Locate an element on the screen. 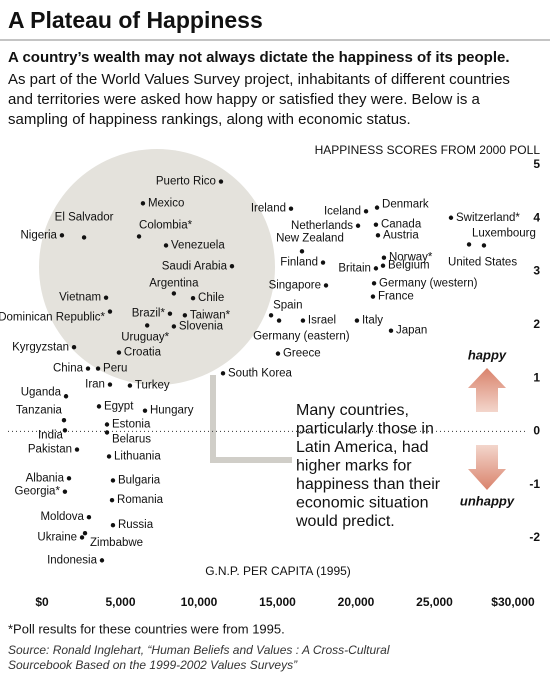  point-label: Iran is located at coordinates (95, 385).